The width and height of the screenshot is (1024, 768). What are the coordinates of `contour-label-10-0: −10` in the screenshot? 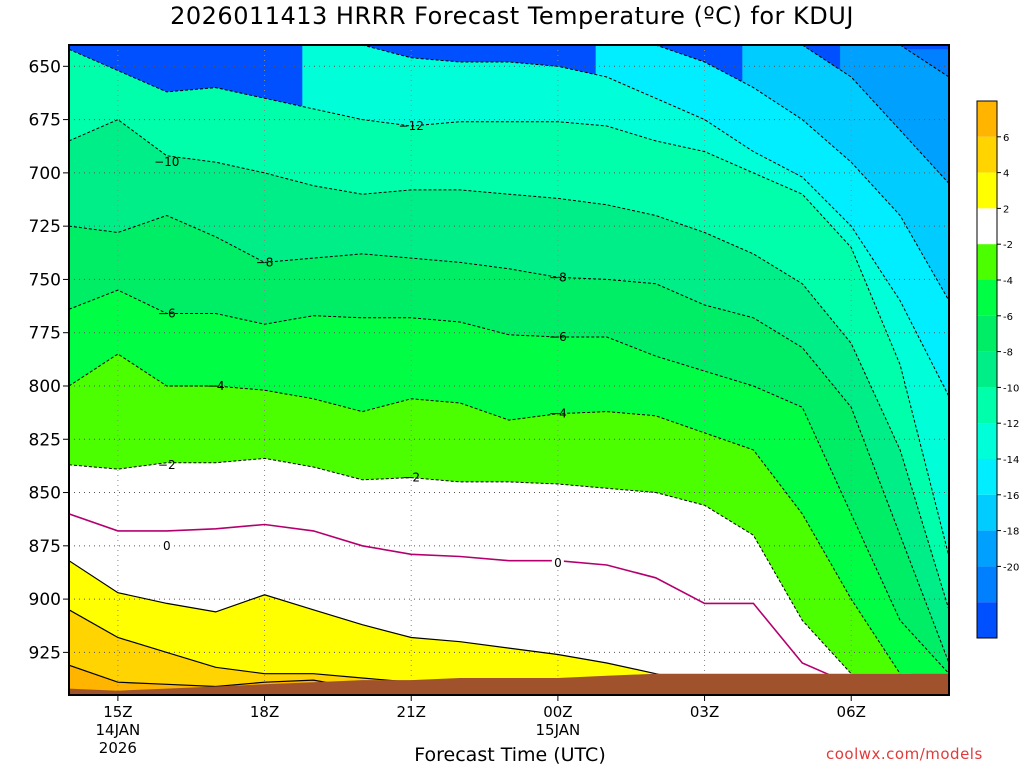 It's located at (166, 162).